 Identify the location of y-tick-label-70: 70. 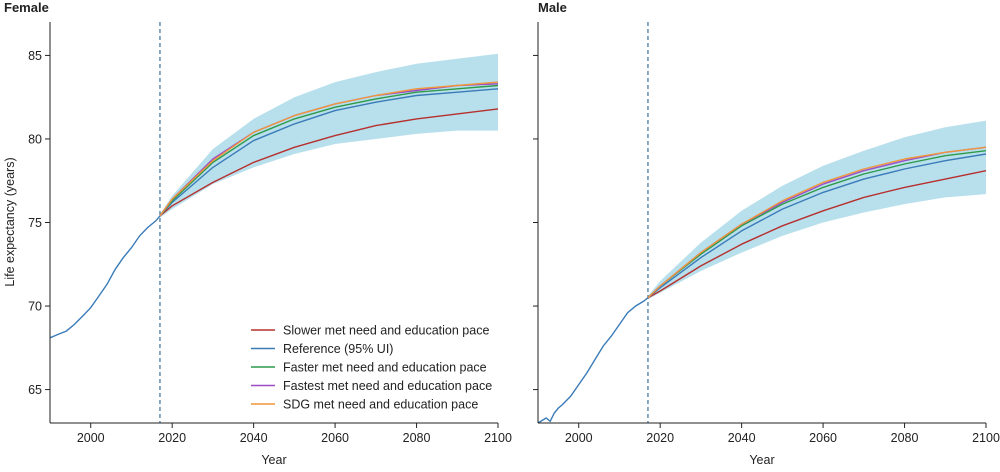
(35, 307).